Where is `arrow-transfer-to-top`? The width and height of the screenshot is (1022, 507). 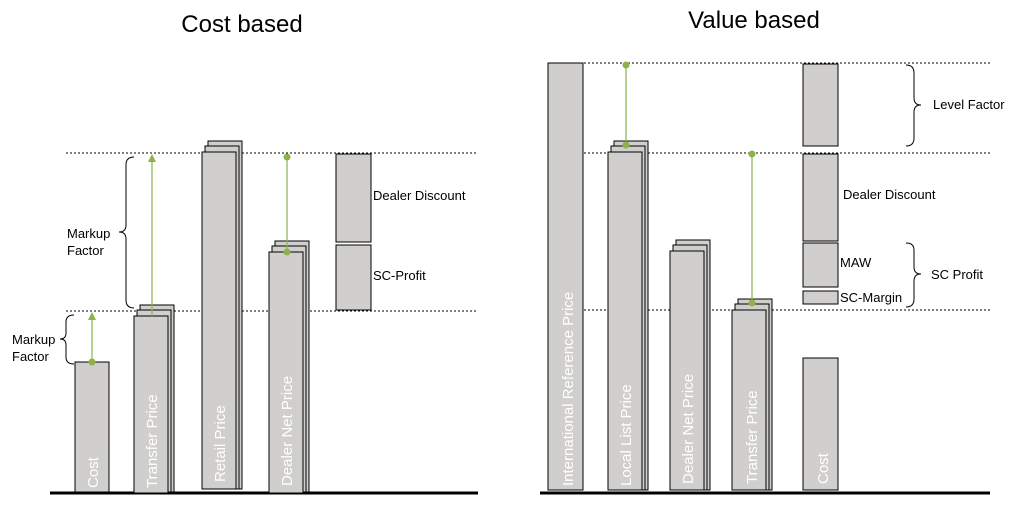 arrow-transfer-to-top is located at coordinates (152, 235).